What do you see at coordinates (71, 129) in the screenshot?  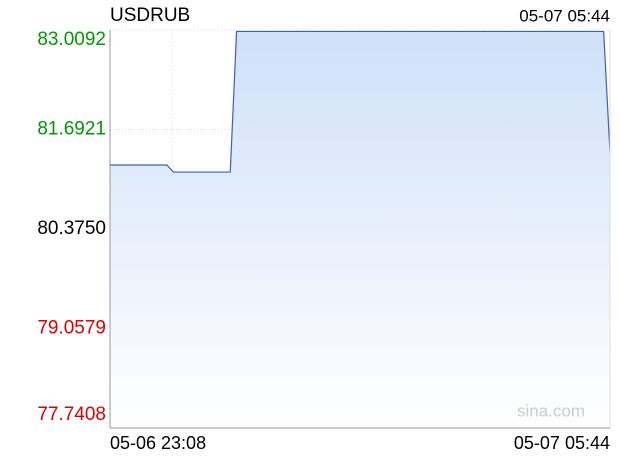 I see `y-tick-label: 81.6921` at bounding box center [71, 129].